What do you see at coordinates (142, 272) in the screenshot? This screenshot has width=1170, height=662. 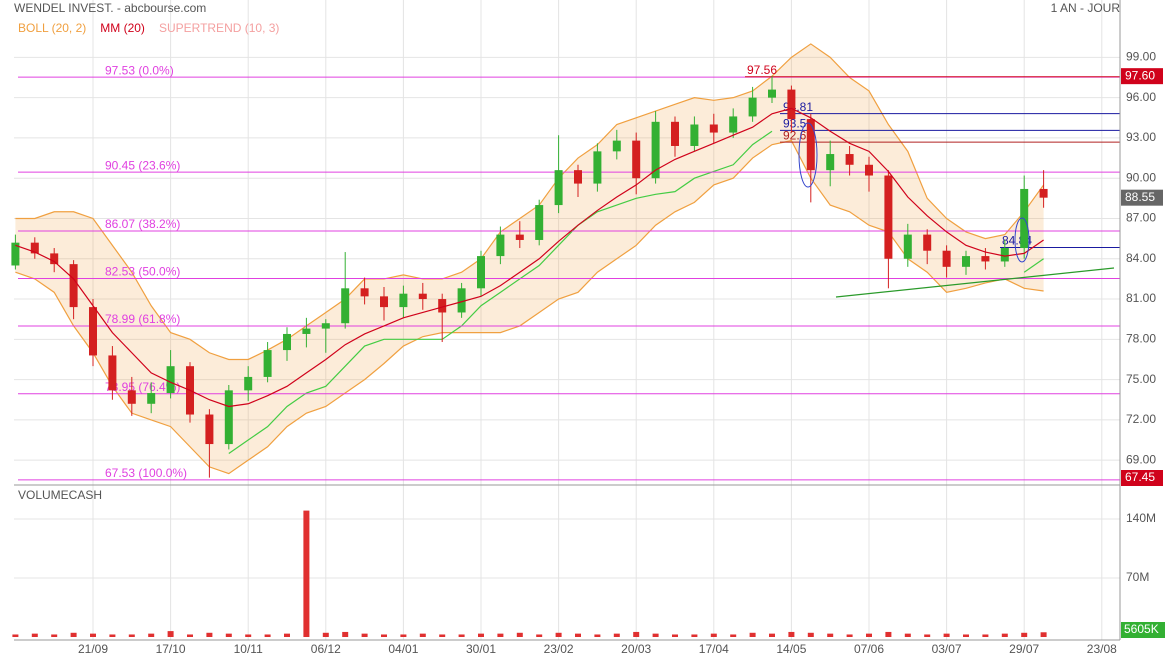 I see `fib-label: 82.53 (50.0%)` at bounding box center [142, 272].